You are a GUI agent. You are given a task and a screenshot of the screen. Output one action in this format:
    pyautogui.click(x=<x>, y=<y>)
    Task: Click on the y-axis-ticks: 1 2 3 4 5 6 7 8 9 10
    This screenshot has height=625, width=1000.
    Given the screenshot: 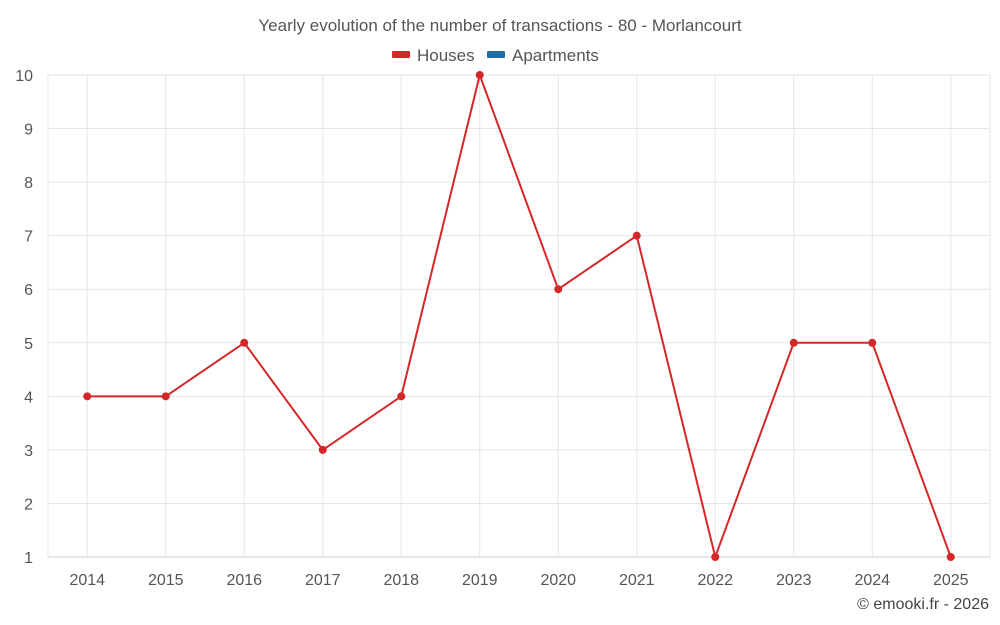 What is the action you would take?
    pyautogui.click(x=24, y=317)
    